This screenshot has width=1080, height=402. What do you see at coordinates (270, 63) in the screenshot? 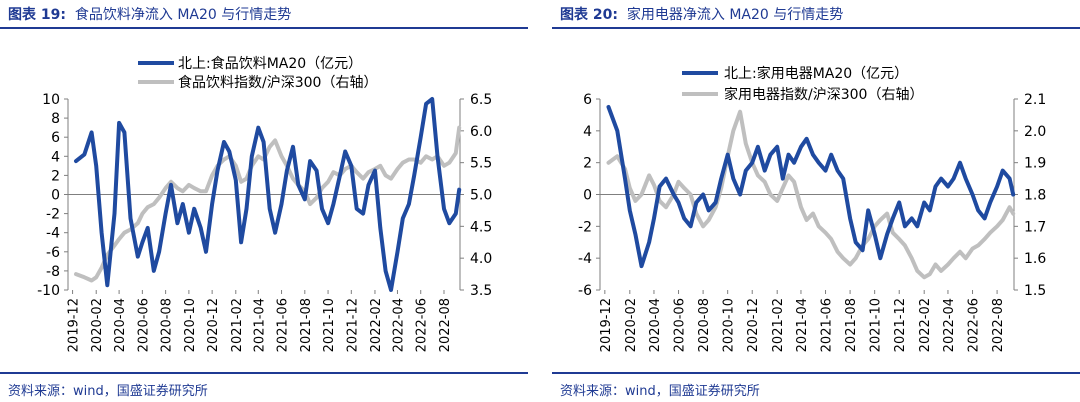
I see `legend-label: 北上:食品饮料MA20（亿元）` at bounding box center [270, 63].